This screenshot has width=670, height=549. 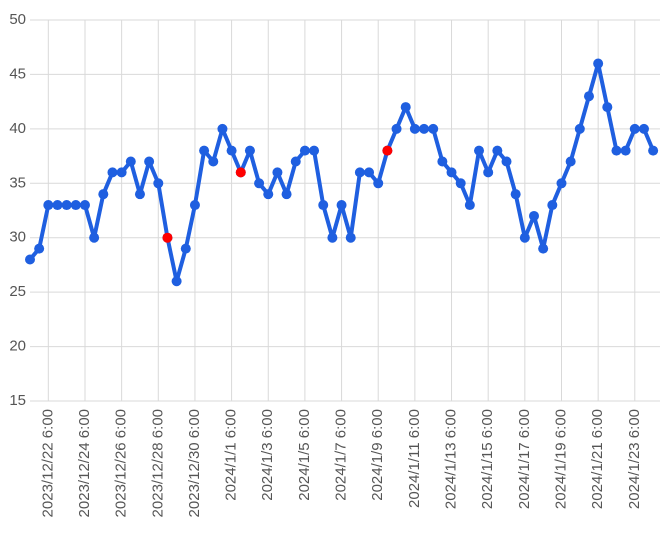 I want to click on y-tick-label: 35, so click(x=17, y=182).